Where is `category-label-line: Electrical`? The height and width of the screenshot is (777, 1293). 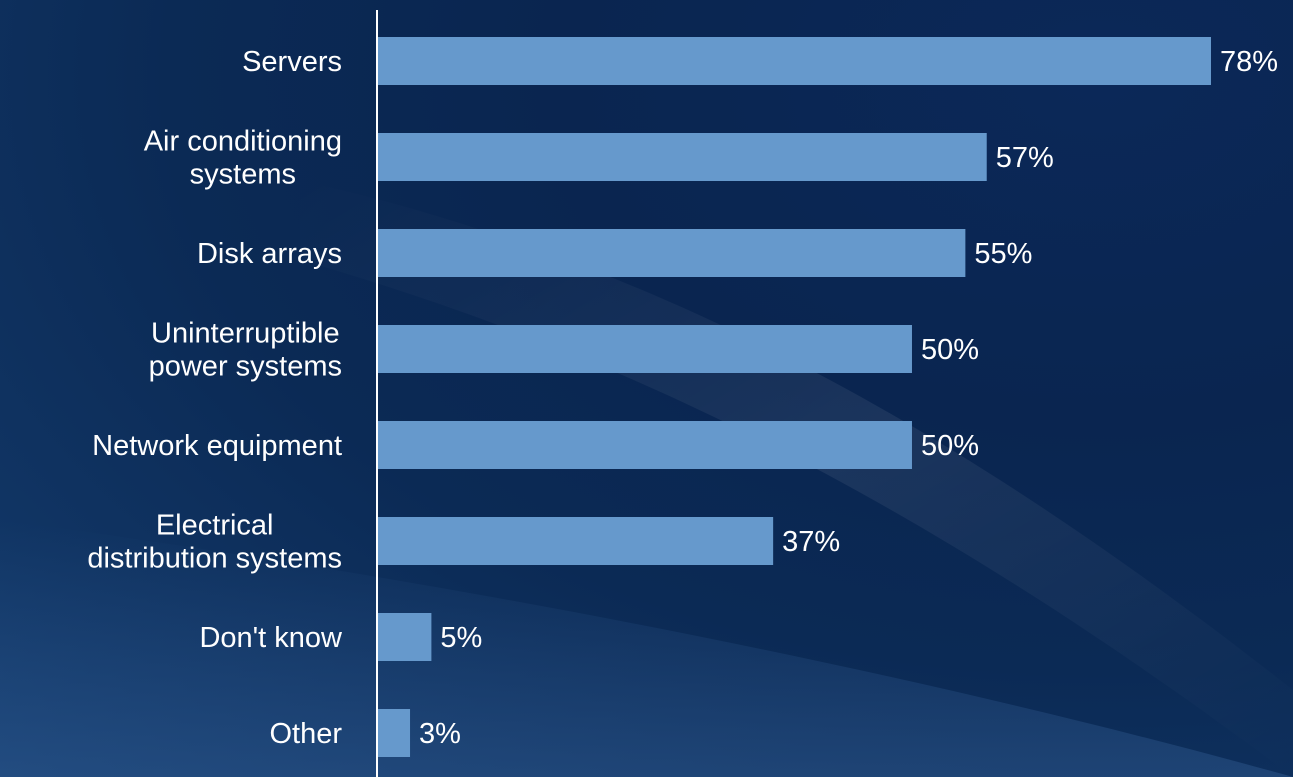
category-label-line: Electrical is located at coordinates (215, 526).